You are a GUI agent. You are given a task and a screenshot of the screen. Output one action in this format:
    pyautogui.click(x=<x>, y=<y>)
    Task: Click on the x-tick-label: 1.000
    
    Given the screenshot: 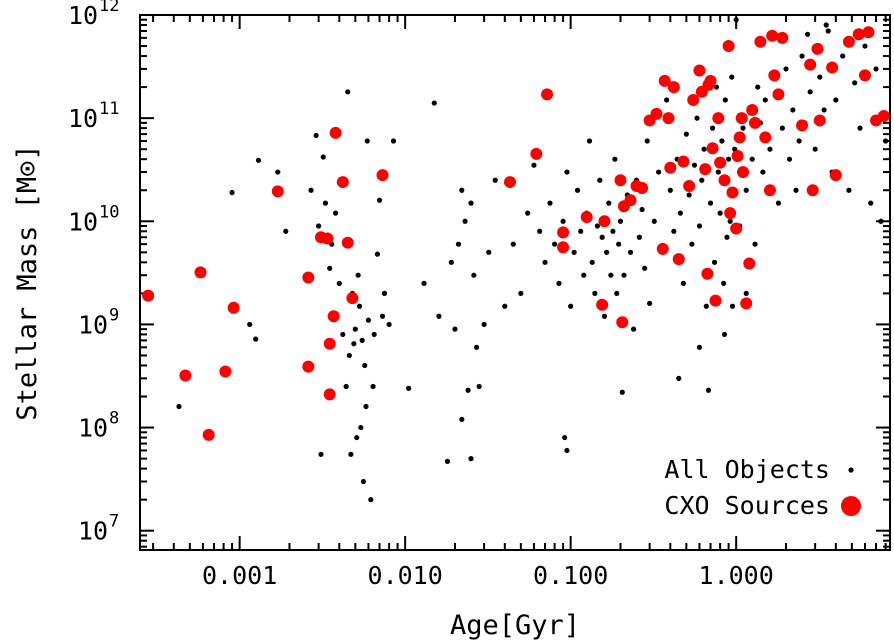 What is the action you would take?
    pyautogui.click(x=736, y=575)
    